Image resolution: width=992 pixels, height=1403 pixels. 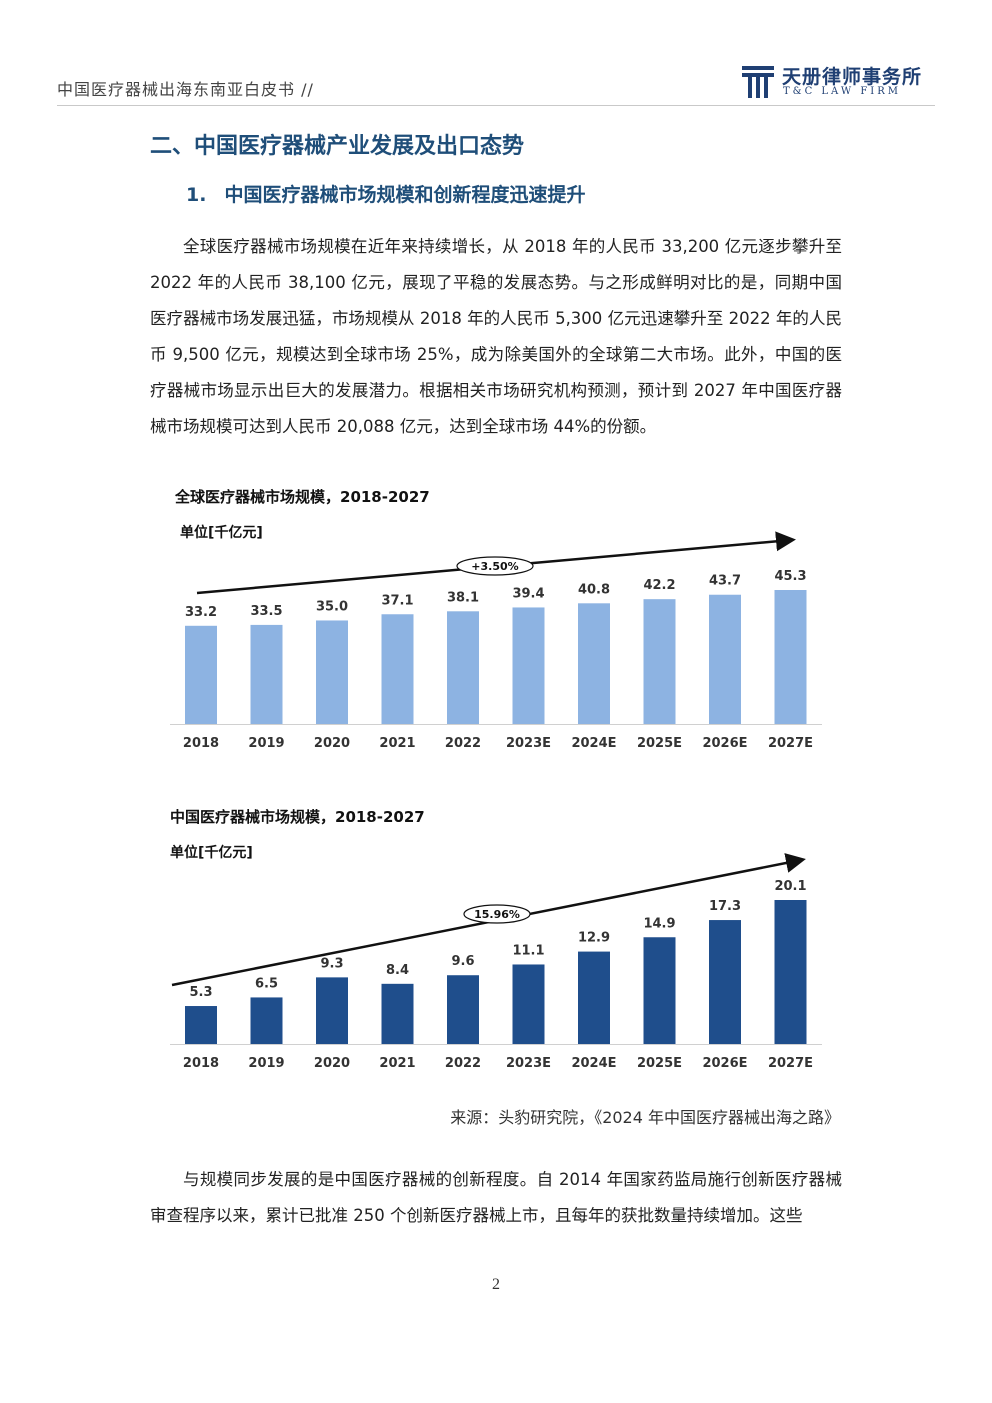 What do you see at coordinates (297, 817) in the screenshot?
I see `chart-title: 中国医疗器械市场规模，2018-2027` at bounding box center [297, 817].